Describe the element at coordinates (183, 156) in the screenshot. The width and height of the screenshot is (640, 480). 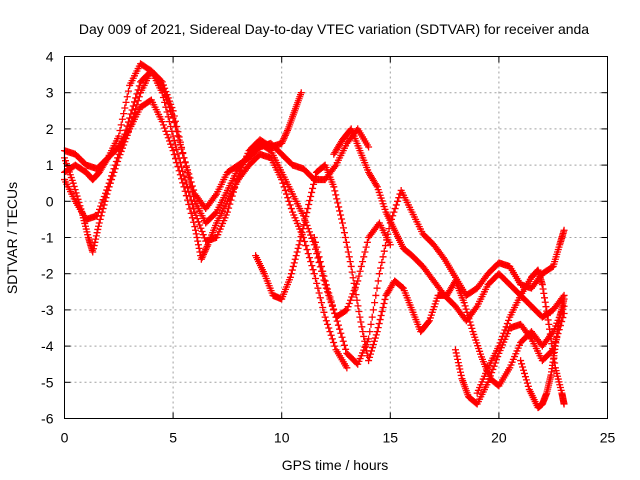
I see `series-s4` at that location.